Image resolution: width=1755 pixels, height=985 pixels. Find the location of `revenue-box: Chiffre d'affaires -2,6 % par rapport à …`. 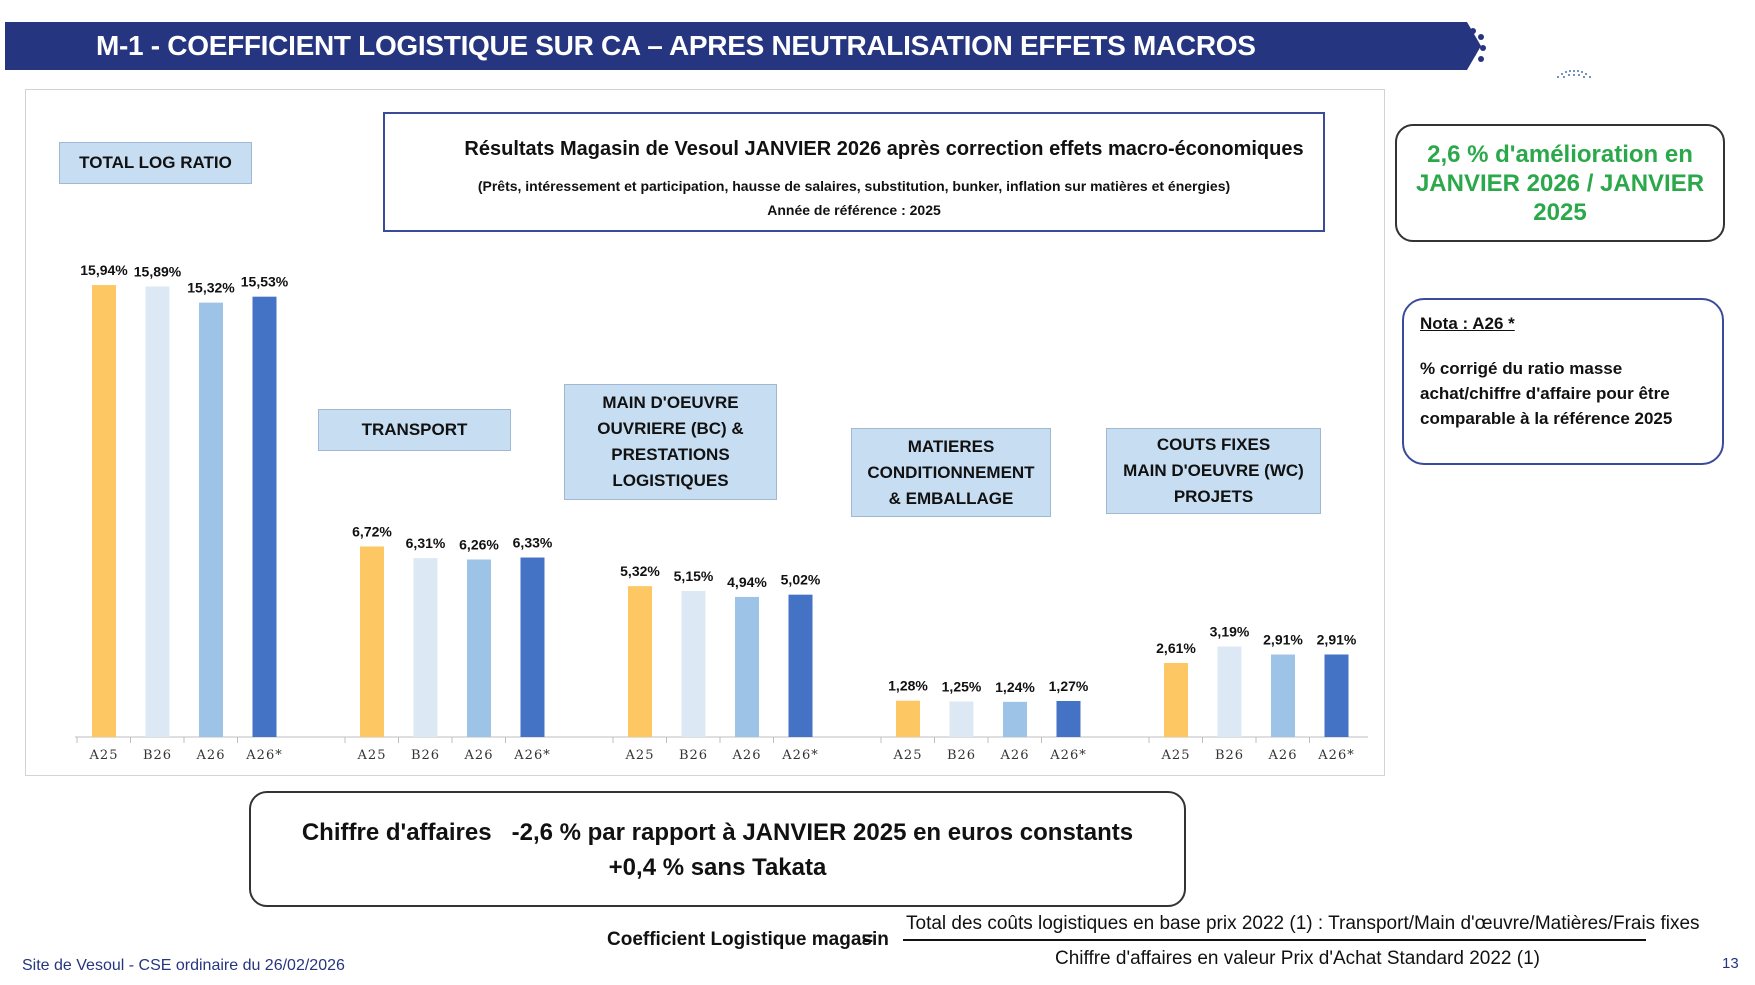

revenue-box: Chiffre d'affaires -2,6 % par rapport à … is located at coordinates (717, 849).